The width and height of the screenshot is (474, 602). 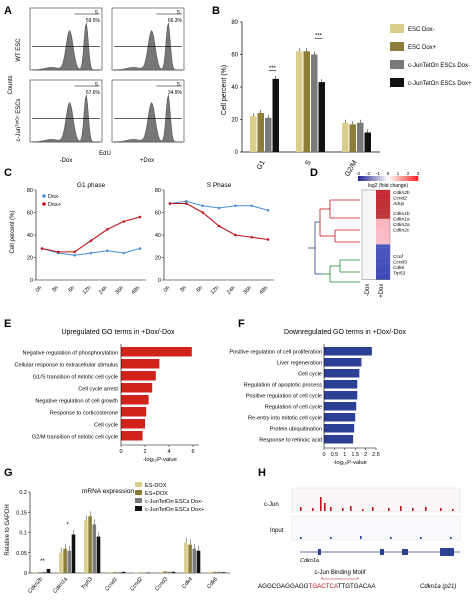 What do you see at coordinates (174, 510) in the screenshot?
I see `legend-label: c-JunTetOn ESCs Dox+` at bounding box center [174, 510].